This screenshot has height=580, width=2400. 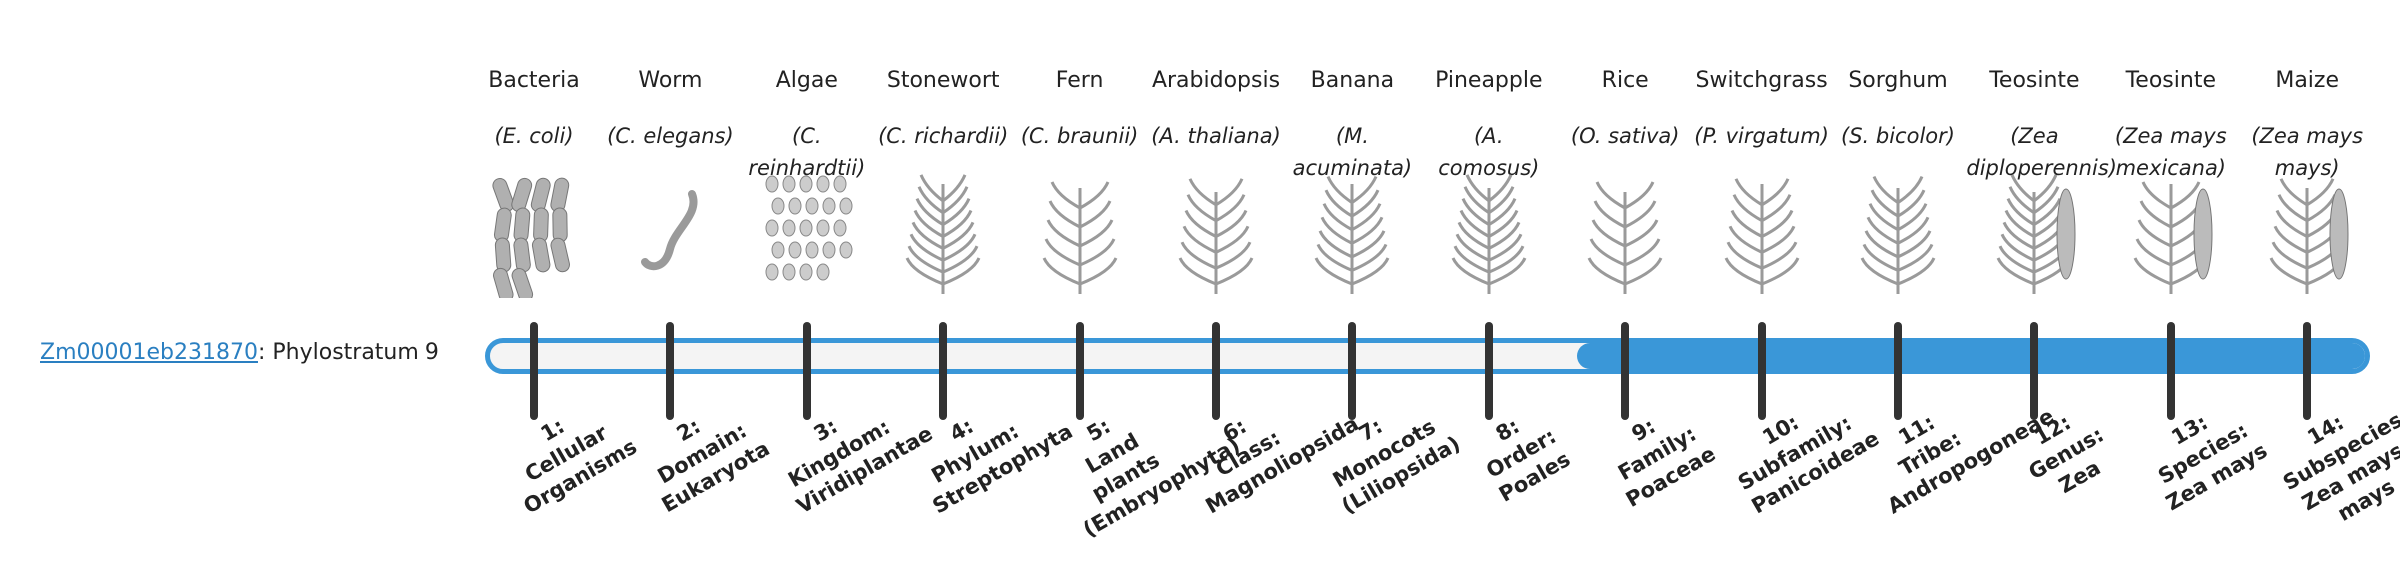 What do you see at coordinates (1898, 80) in the screenshot?
I see `organism-name: Sorghum` at bounding box center [1898, 80].